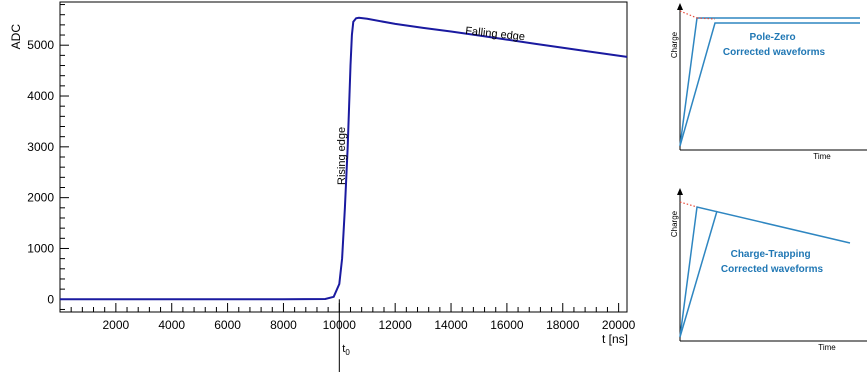 This screenshot has height=373, width=867. I want to click on t0-label-main: t, so click(343, 349).